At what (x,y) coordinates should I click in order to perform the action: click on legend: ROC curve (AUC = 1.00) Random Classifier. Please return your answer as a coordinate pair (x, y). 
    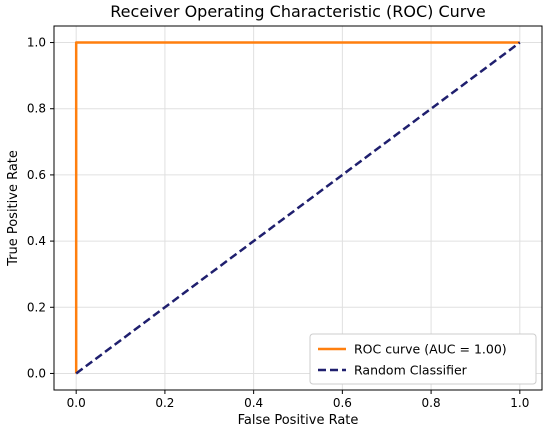
    Looking at the image, I should click on (423, 359).